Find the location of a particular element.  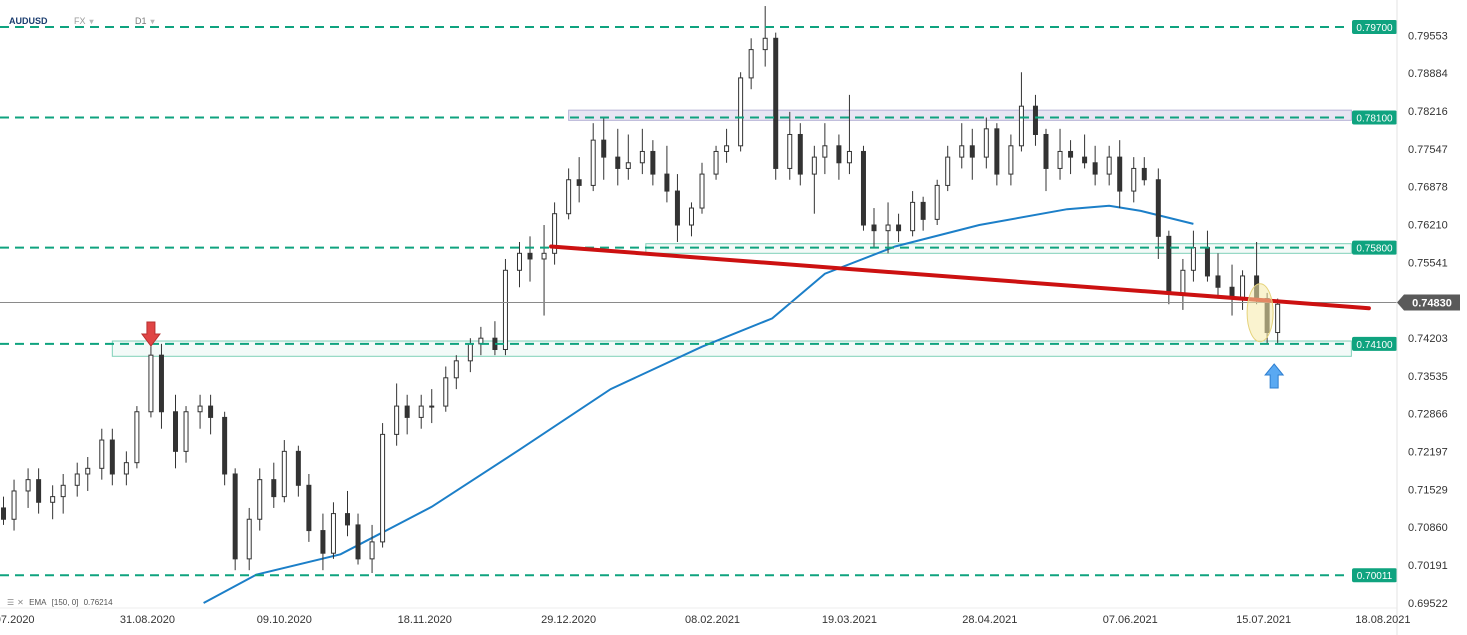

y-tick-label: 0.79553 is located at coordinates (1428, 36).